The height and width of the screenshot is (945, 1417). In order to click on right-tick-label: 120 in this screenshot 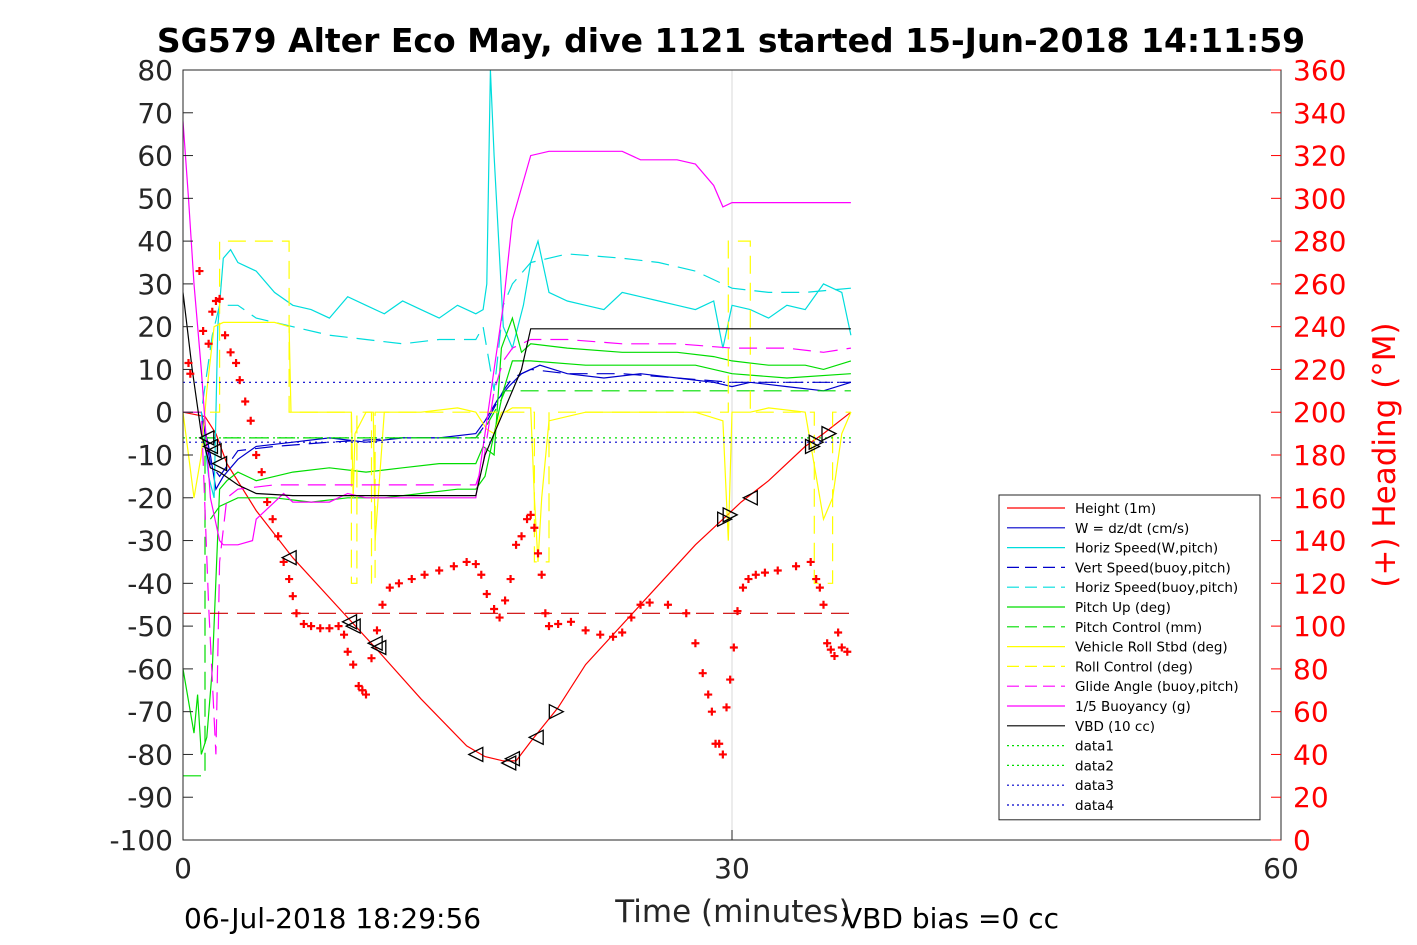, I will do `click(1319, 583)`.